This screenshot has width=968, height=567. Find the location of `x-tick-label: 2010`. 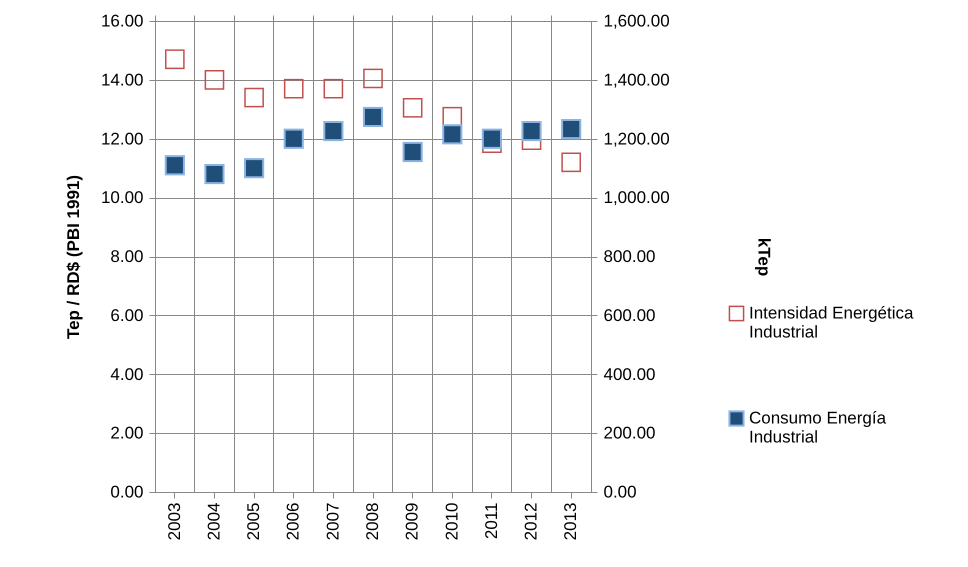

x-tick-label: 2010 is located at coordinates (452, 521).